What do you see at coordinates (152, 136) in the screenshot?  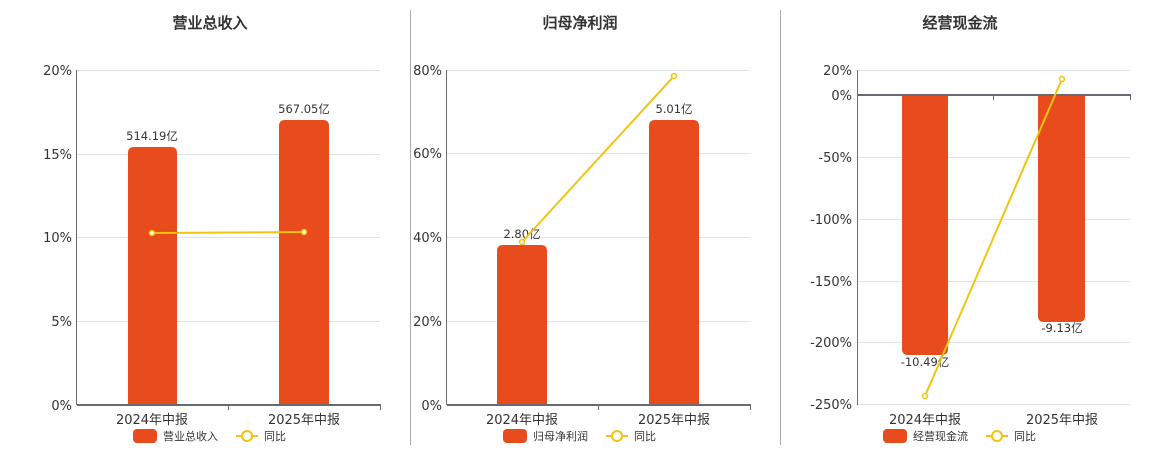 I see `bar-value-label: 514.19亿` at bounding box center [152, 136].